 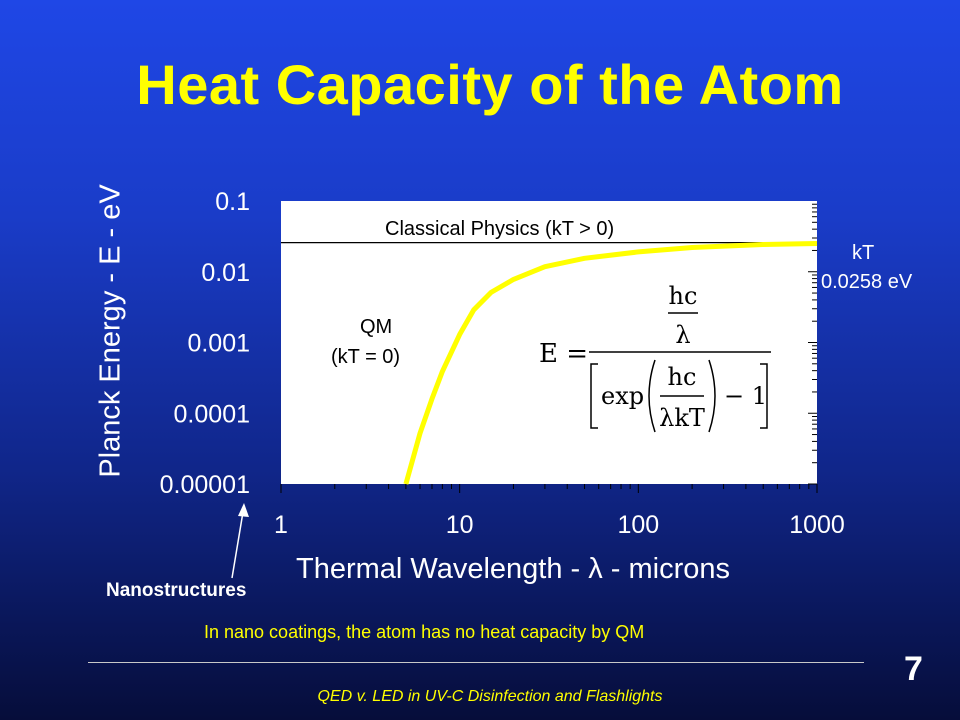 I want to click on qm-label-line2: (kT = 0), so click(x=366, y=357).